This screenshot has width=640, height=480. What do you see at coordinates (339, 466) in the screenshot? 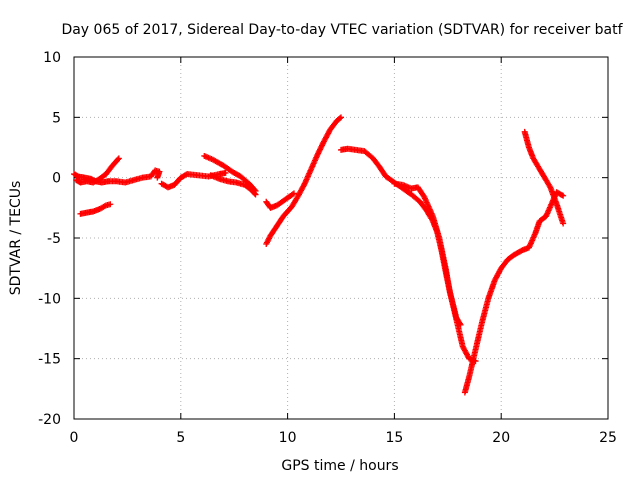
I see `x-axis-label: GPS time / hours` at bounding box center [339, 466].